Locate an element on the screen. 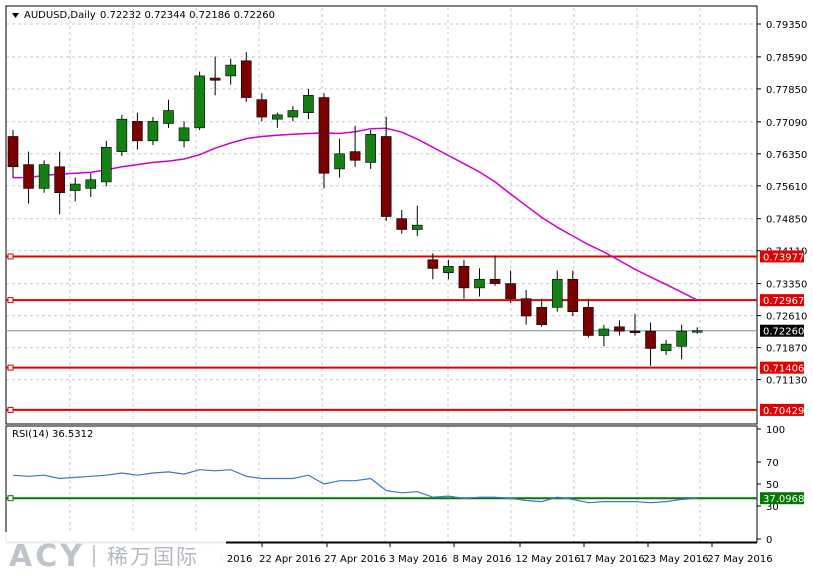  watermark: ACY 稀万国际 is located at coordinates (113, 556).